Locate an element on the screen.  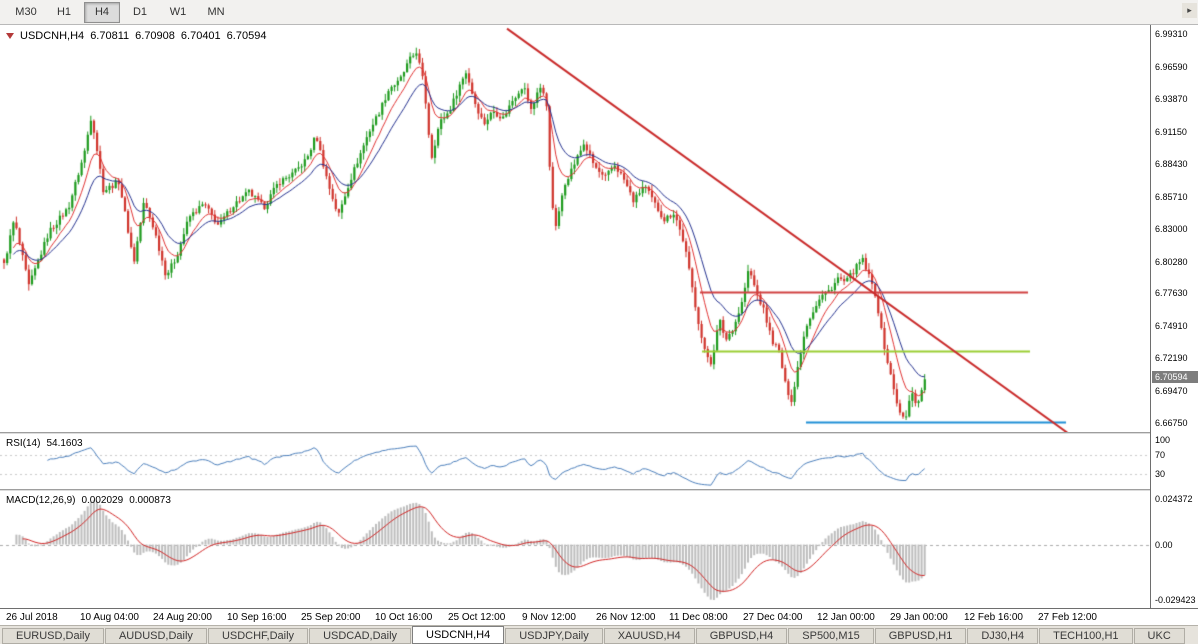
chart-tab-sp500-m15: SP500,M15 is located at coordinates (831, 636).